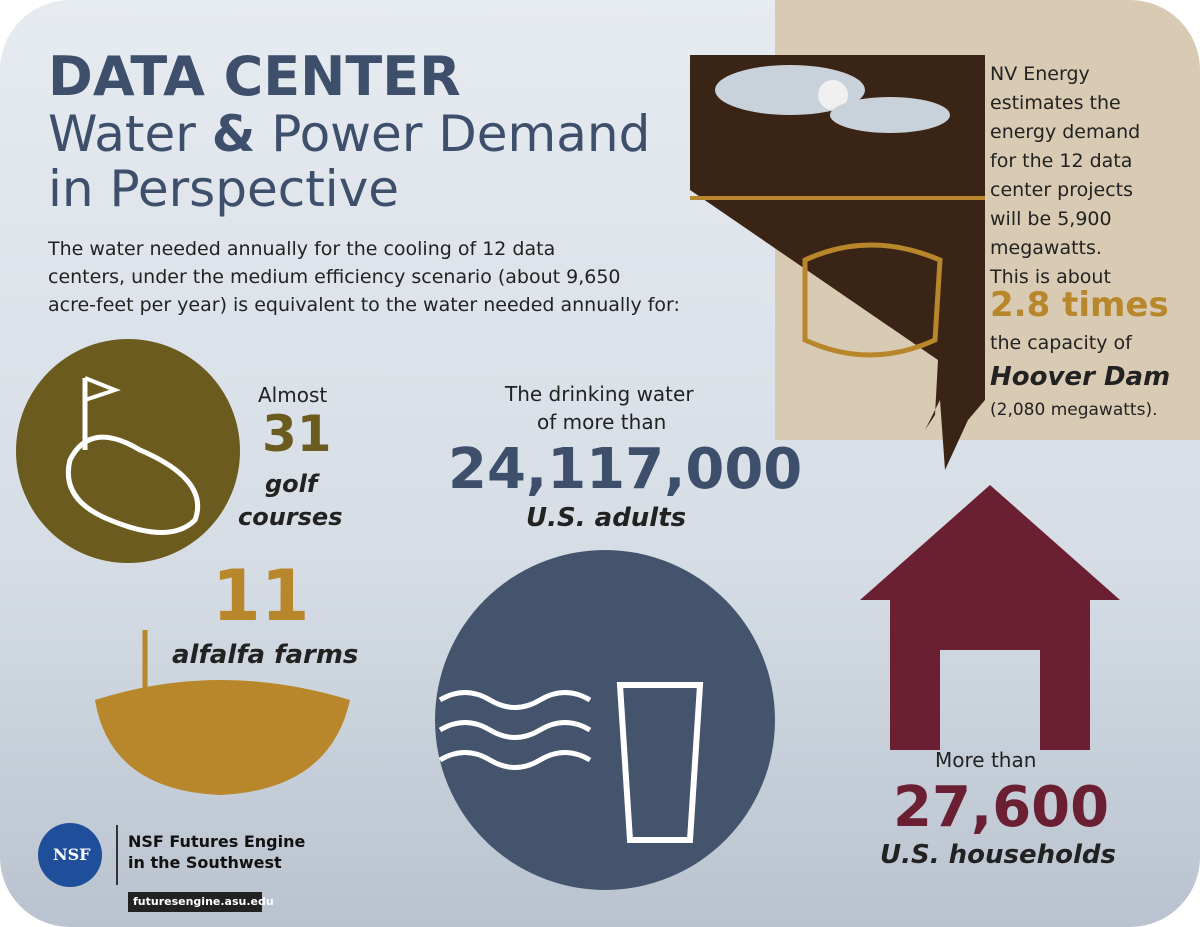 The height and width of the screenshot is (927, 1200). I want to click on text-line: will be 5,900, so click(1051, 219).